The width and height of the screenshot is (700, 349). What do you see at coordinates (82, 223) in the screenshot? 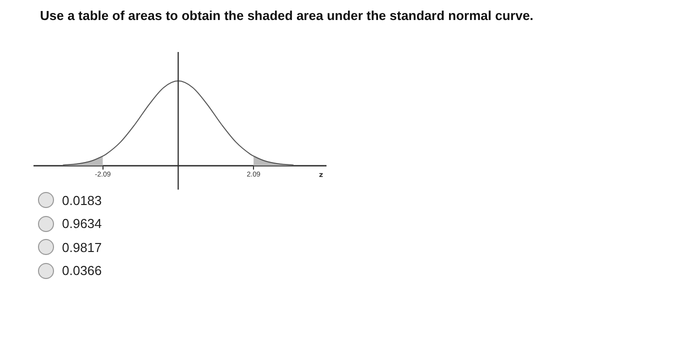
I see `text: 0.9634` at bounding box center [82, 223].